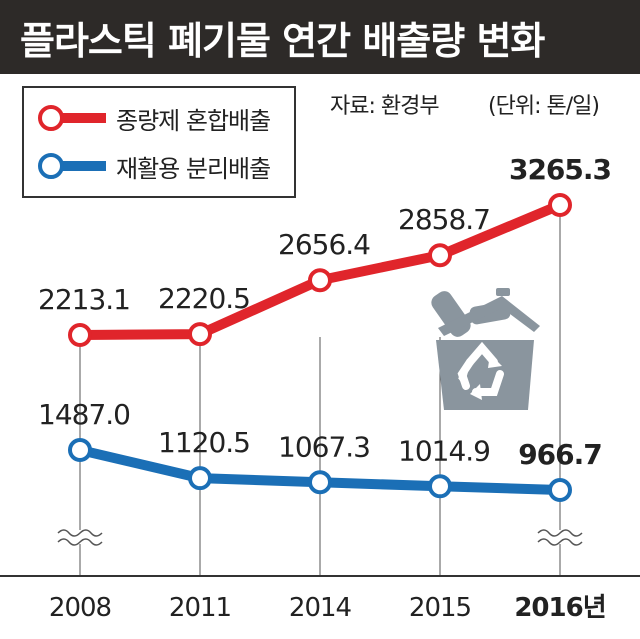 This screenshot has height=639, width=640. What do you see at coordinates (204, 442) in the screenshot?
I see `data-label-recycled: 1120.5` at bounding box center [204, 442].